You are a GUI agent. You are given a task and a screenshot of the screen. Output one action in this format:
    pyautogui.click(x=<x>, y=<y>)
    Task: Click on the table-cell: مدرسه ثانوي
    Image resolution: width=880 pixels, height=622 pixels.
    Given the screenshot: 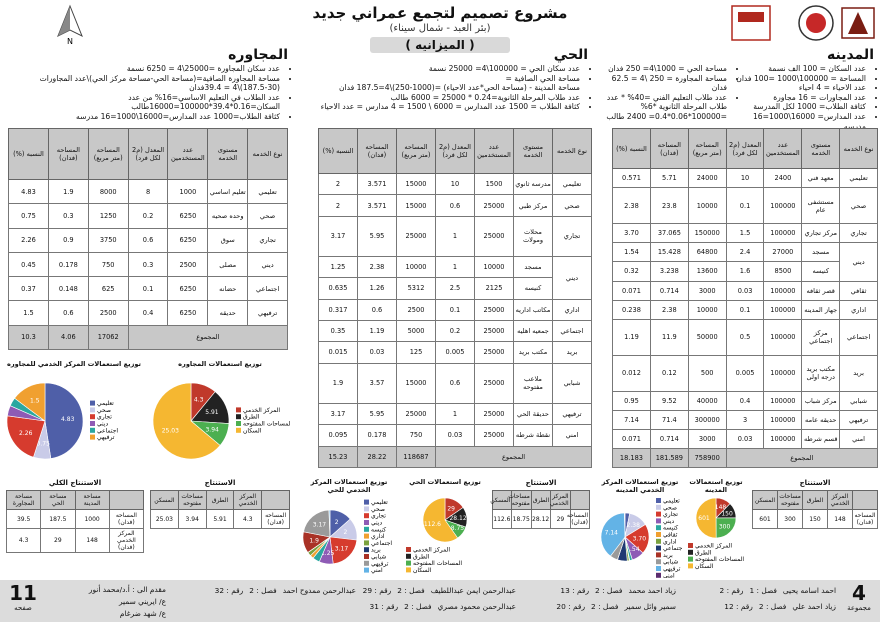 What is the action you would take?
    pyautogui.click(x=533, y=184)
    